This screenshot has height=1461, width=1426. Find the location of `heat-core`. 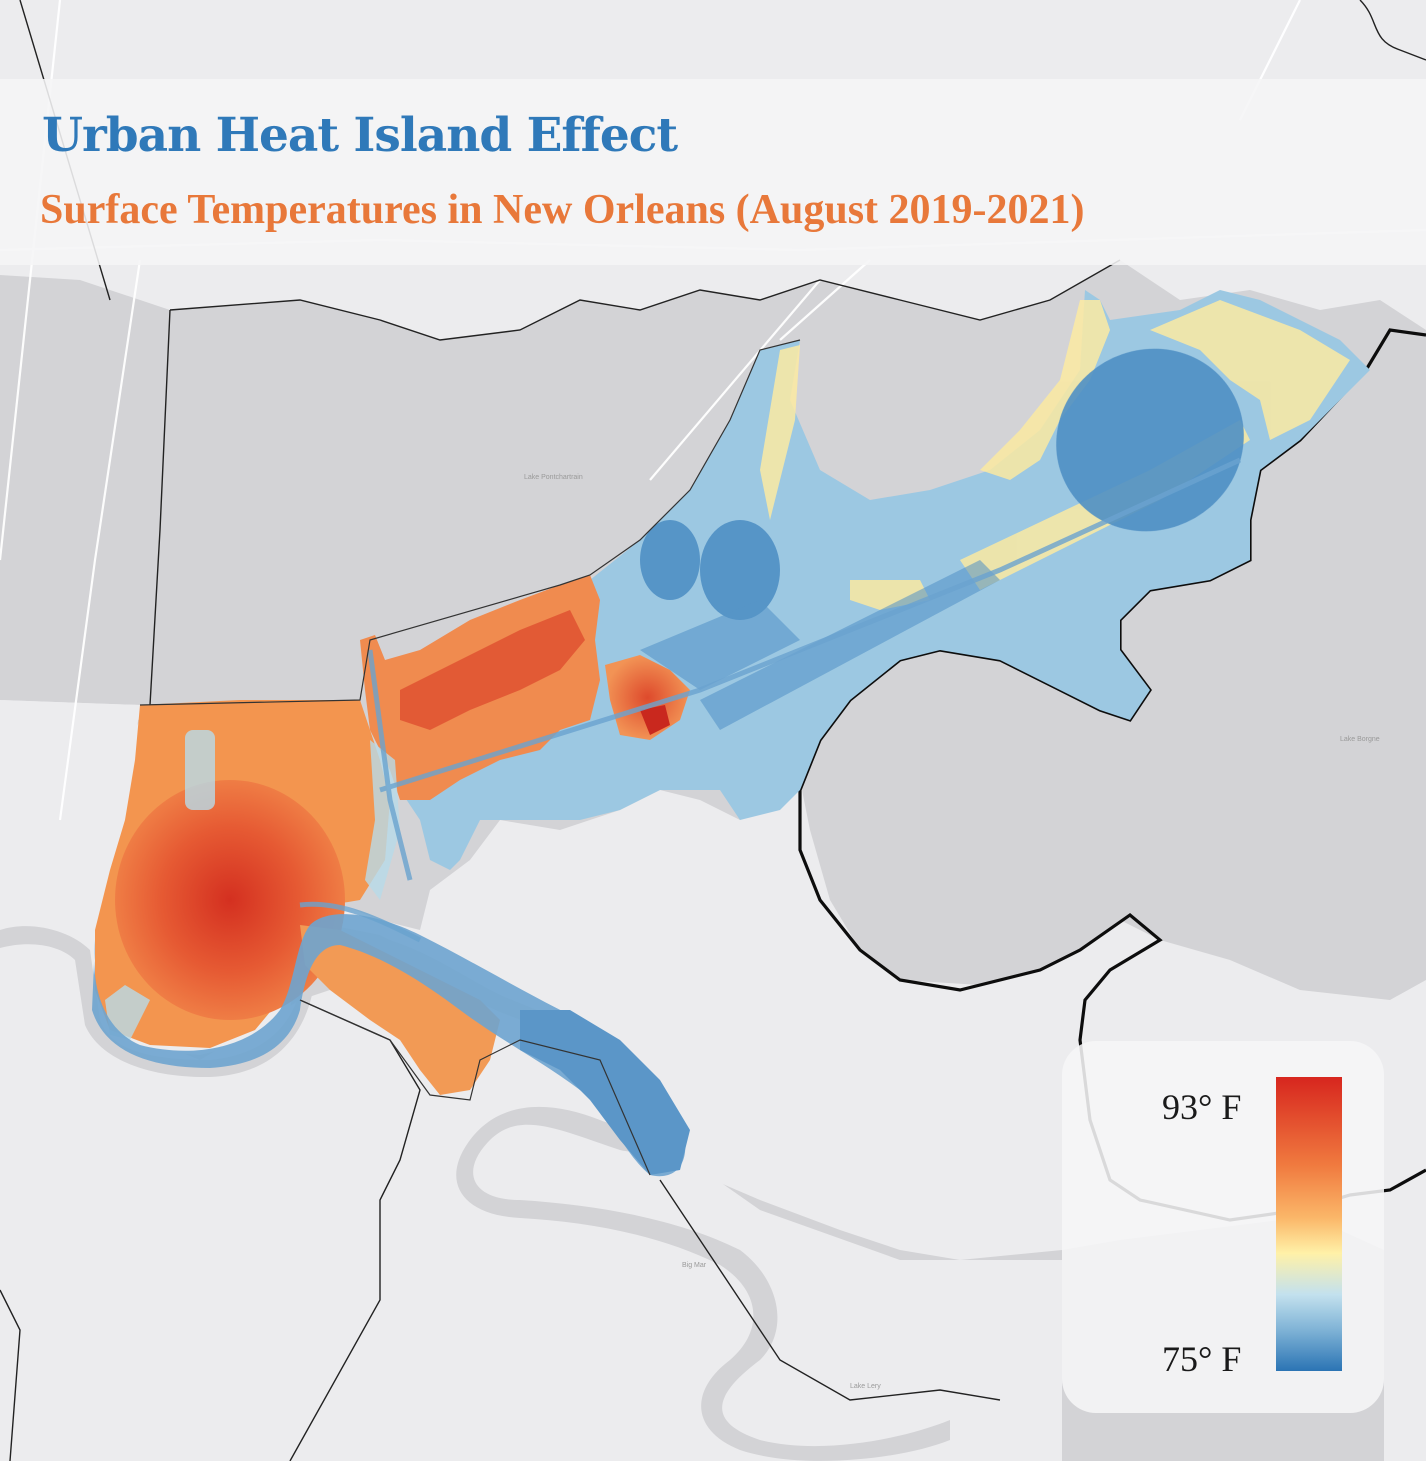

heat-core is located at coordinates (230, 900).